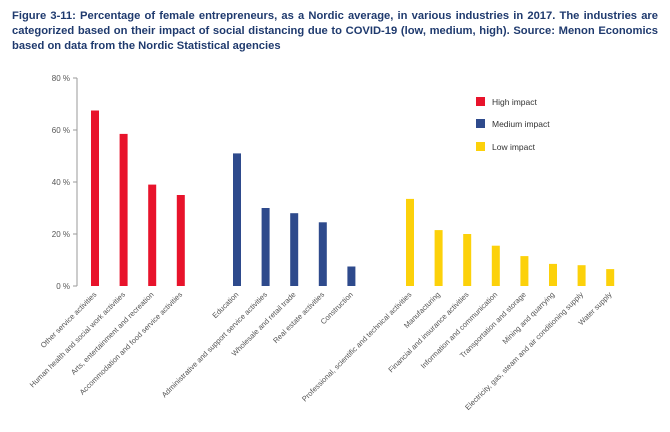  Describe the element at coordinates (298, 317) in the screenshot. I see `category-label: Real estate activities` at that location.